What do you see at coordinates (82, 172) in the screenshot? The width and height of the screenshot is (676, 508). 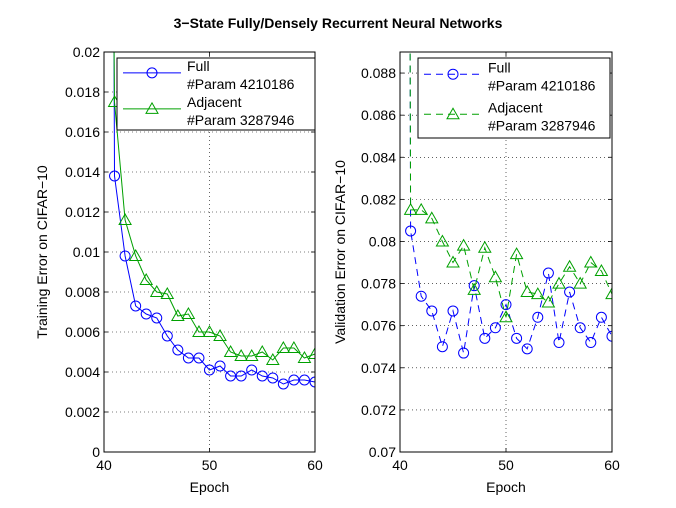 I see `y-tick-label: 0.014` at bounding box center [82, 172].